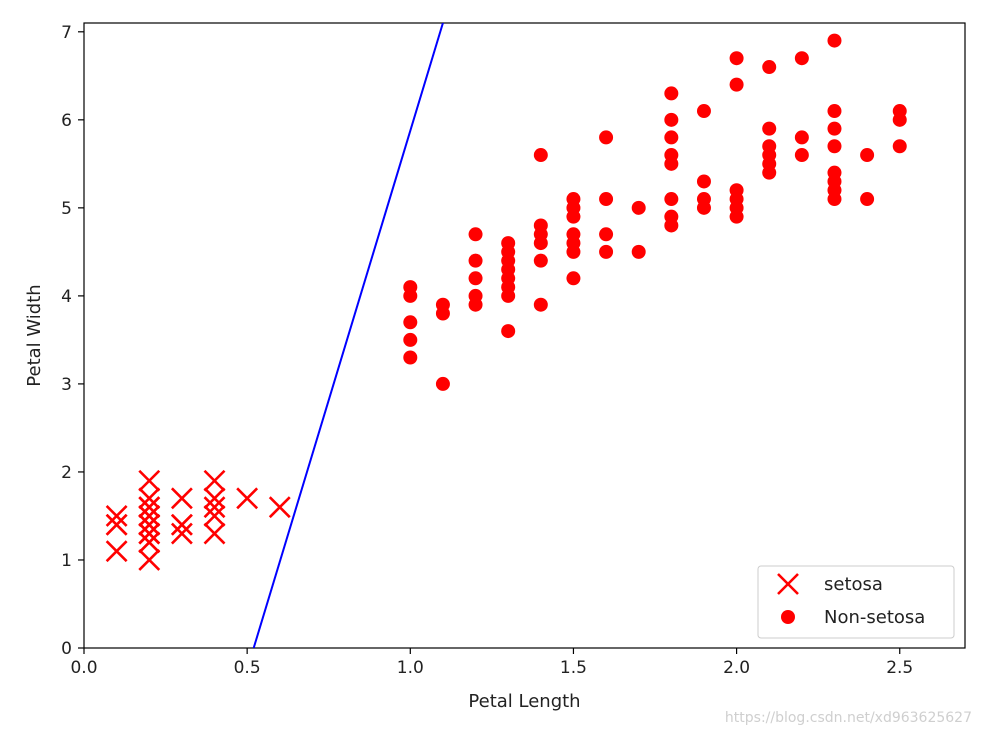 The width and height of the screenshot is (982, 735). I want to click on y-tick-label-2: 2, so click(66, 473).